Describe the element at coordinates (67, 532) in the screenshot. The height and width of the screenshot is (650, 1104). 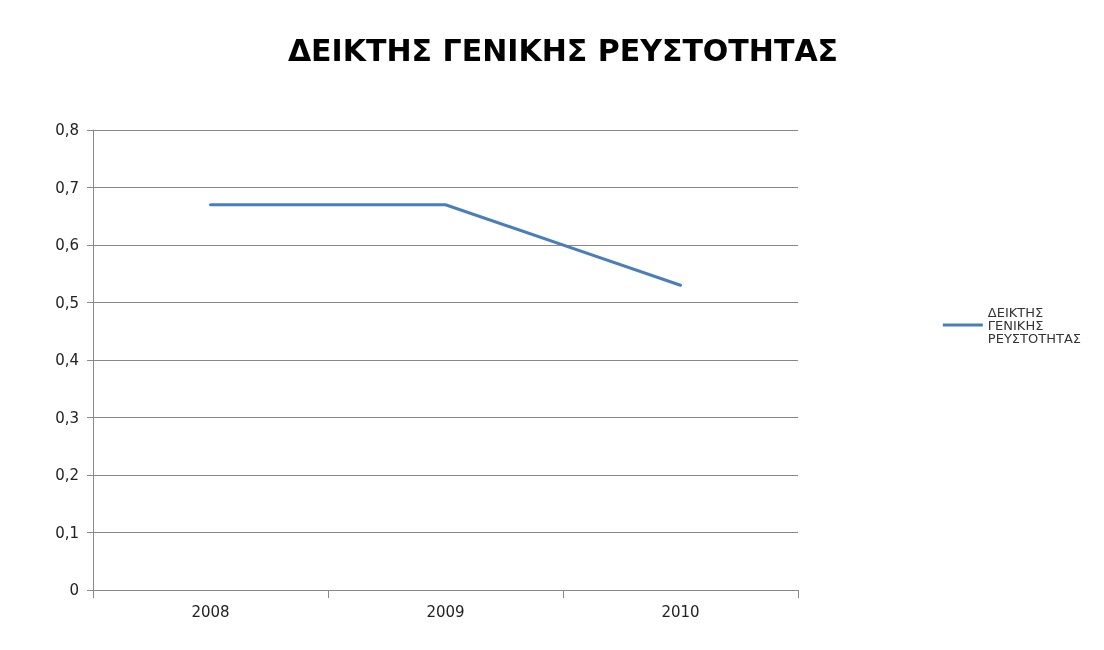
I see `y-tick-label: 0,1` at that location.